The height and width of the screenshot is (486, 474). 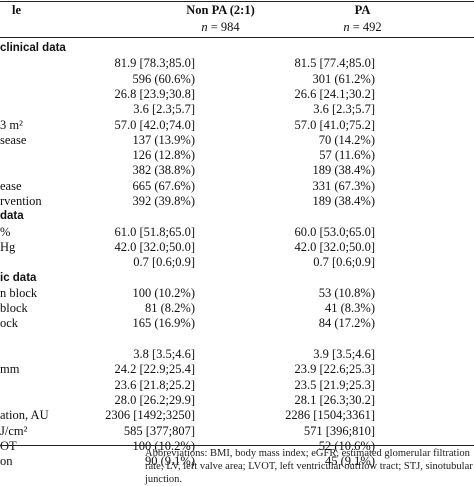 I want to click on table-row: 3.8 [3.5;4.6] 3.9 [3.5;4.6], so click(x=237, y=354).